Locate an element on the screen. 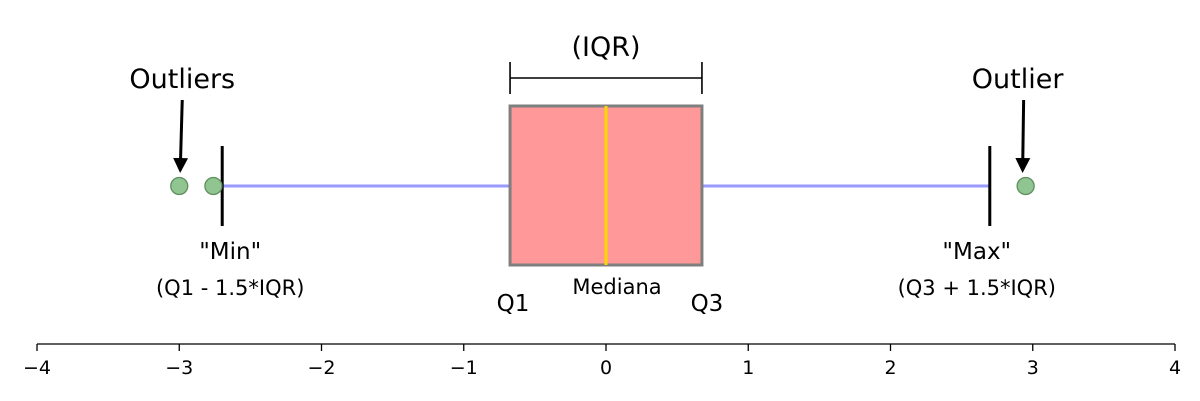 The width and height of the screenshot is (1200, 401). outlier-arrow is located at coordinates (1023, 136).